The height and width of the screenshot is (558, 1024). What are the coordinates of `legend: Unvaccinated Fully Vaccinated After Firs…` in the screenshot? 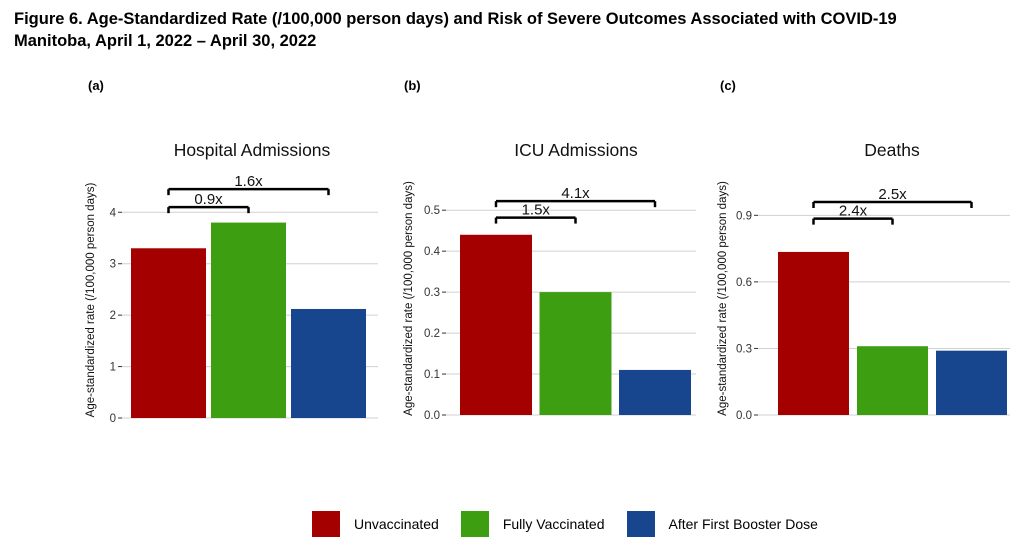 It's located at (576, 524).